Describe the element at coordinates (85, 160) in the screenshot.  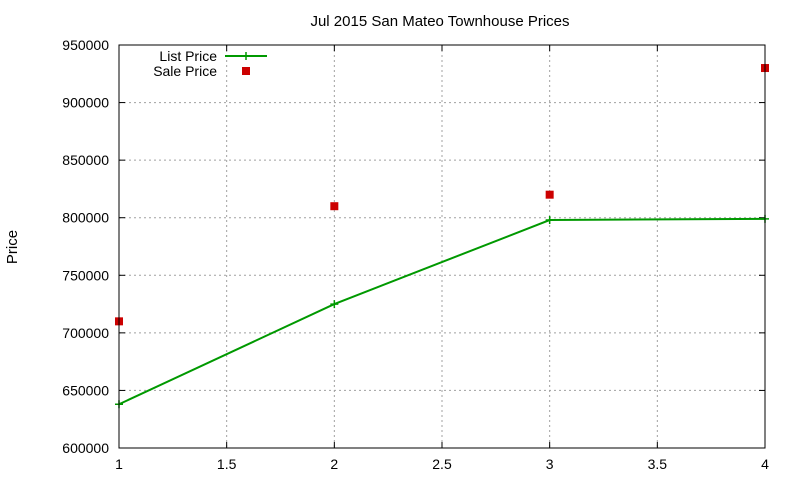
I see `y-tick-label: 850000` at that location.